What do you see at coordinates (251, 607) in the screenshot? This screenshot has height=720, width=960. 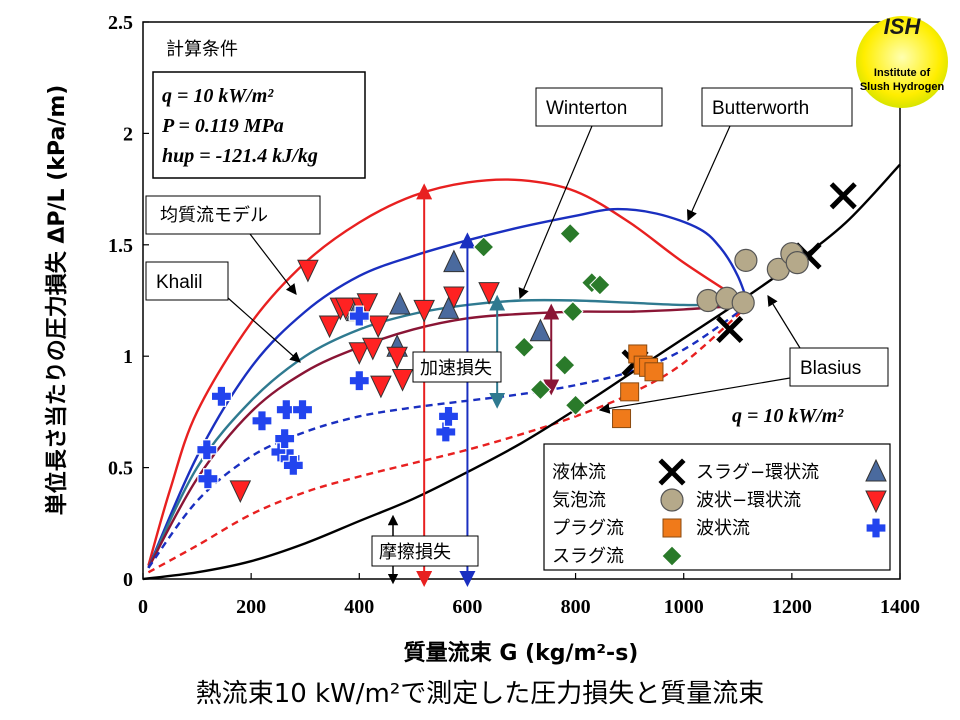 I see `x-tick-label: 200` at bounding box center [251, 607].